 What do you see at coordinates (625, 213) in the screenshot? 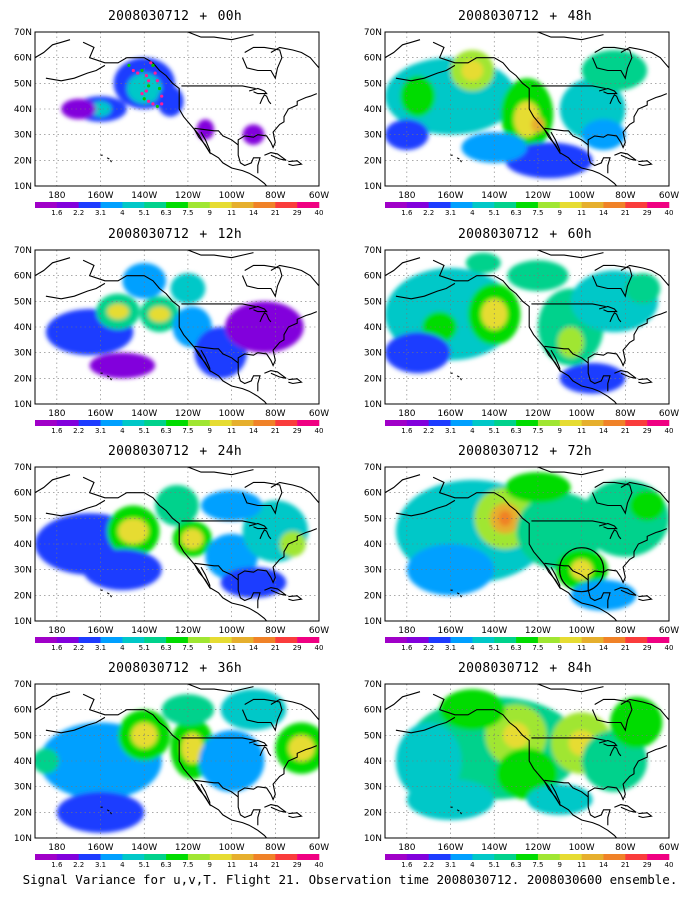
I see `colorbar-level-label: 21` at bounding box center [625, 213].